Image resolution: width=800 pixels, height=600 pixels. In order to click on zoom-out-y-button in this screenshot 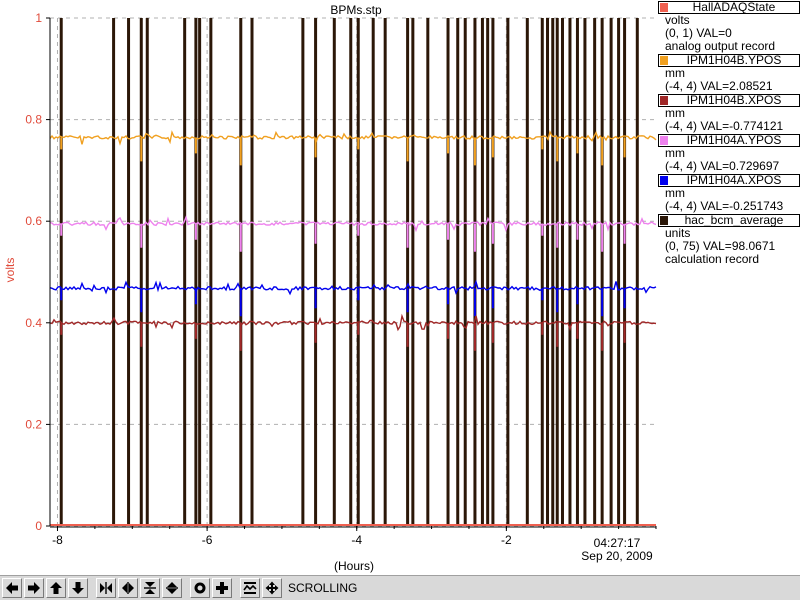, I will do `click(172, 588)`.